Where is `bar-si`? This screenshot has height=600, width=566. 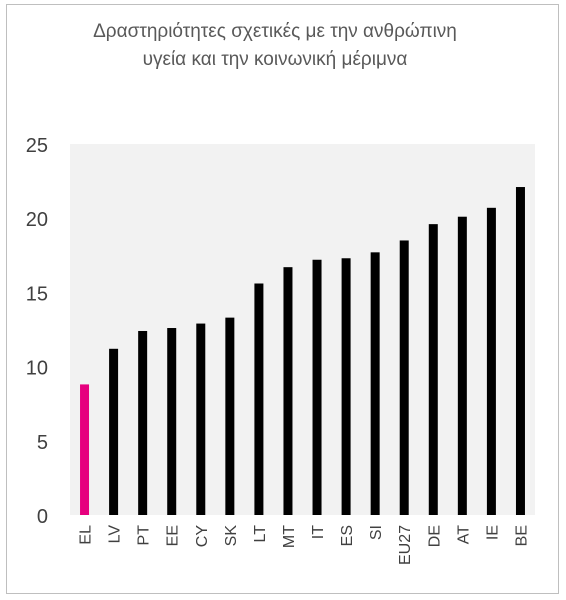
bar-si is located at coordinates (375, 383).